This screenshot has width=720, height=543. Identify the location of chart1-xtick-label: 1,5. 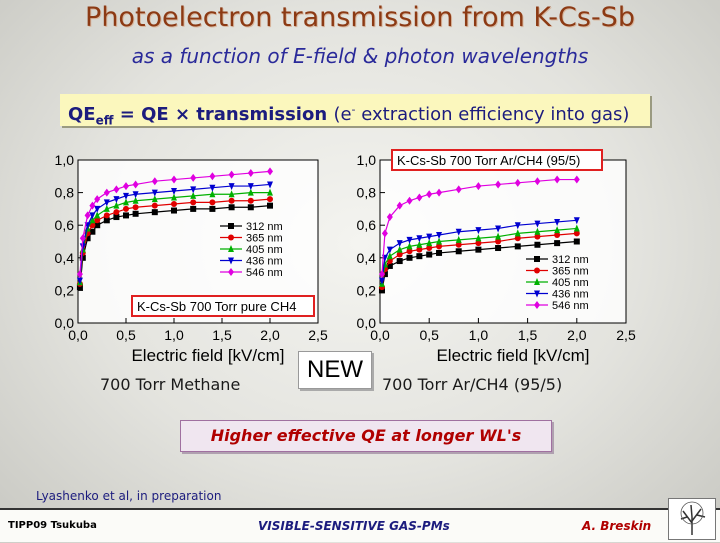
(528, 335).